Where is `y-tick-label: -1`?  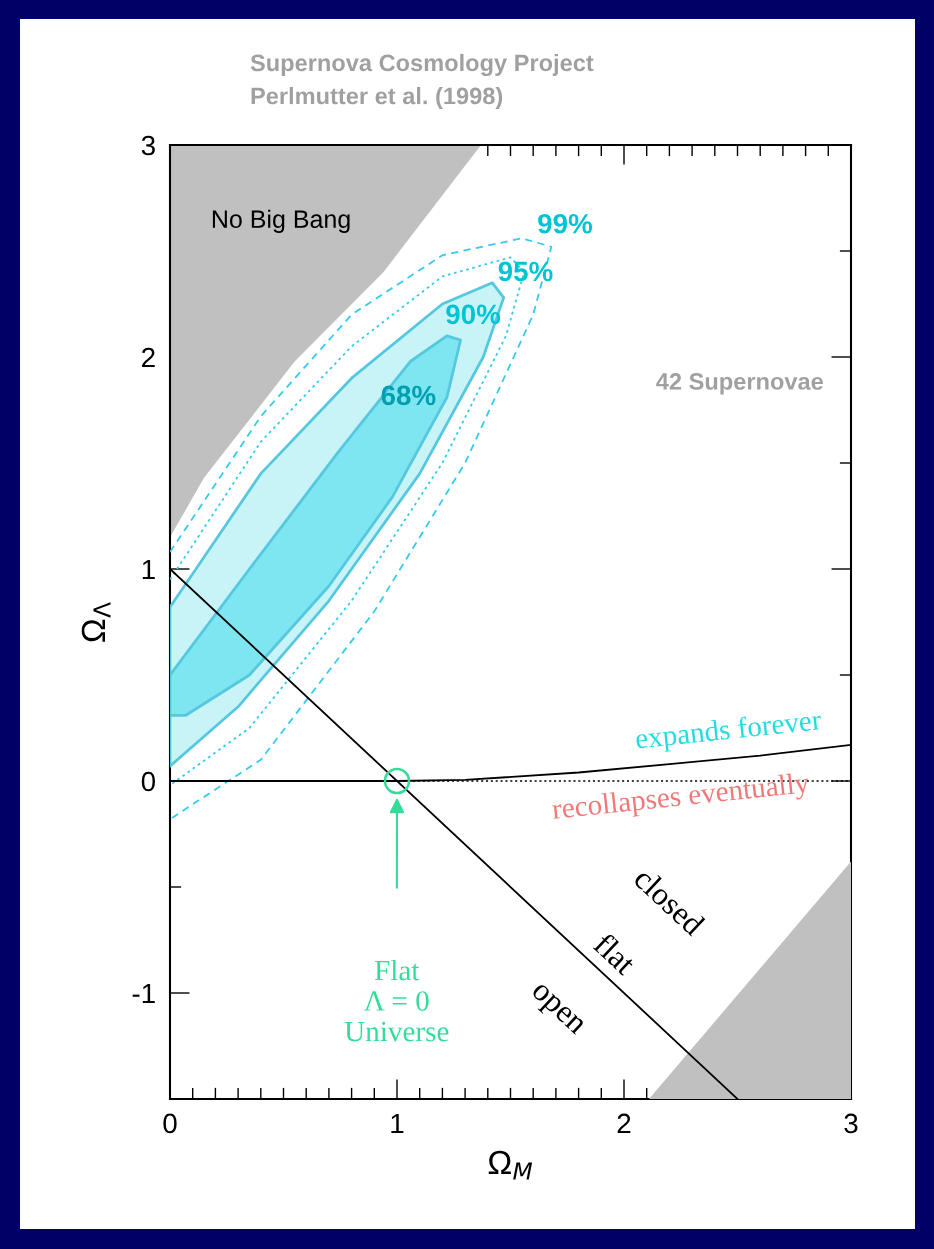
y-tick-label: -1 is located at coordinates (143, 993).